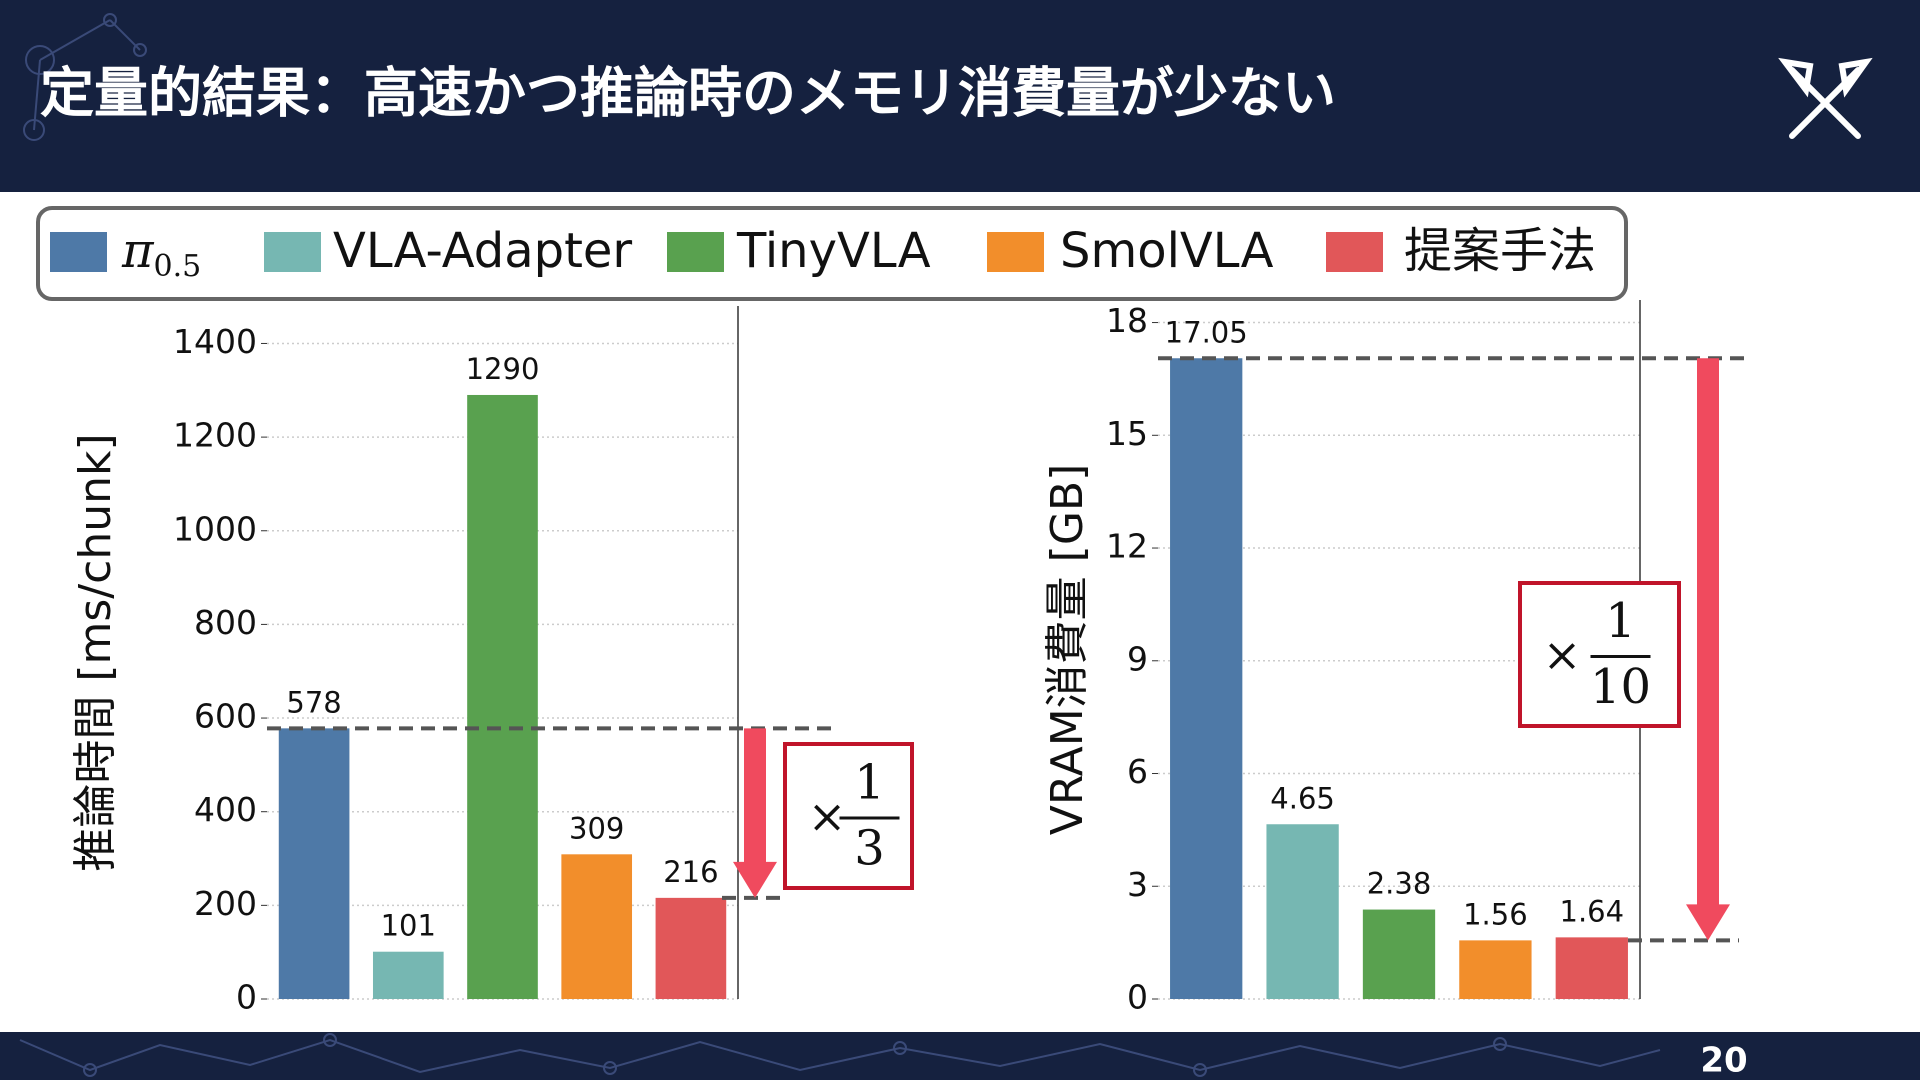 The image size is (1920, 1084). I want to click on legend-label: 提案手法, so click(1500, 251).